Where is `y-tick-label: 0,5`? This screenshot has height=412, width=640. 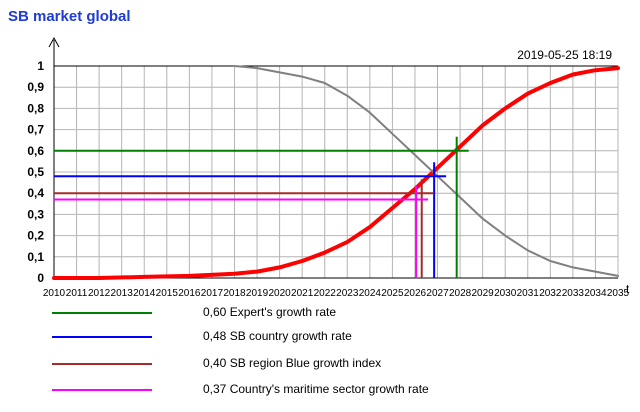
y-tick-label: 0,5 is located at coordinates (35, 172).